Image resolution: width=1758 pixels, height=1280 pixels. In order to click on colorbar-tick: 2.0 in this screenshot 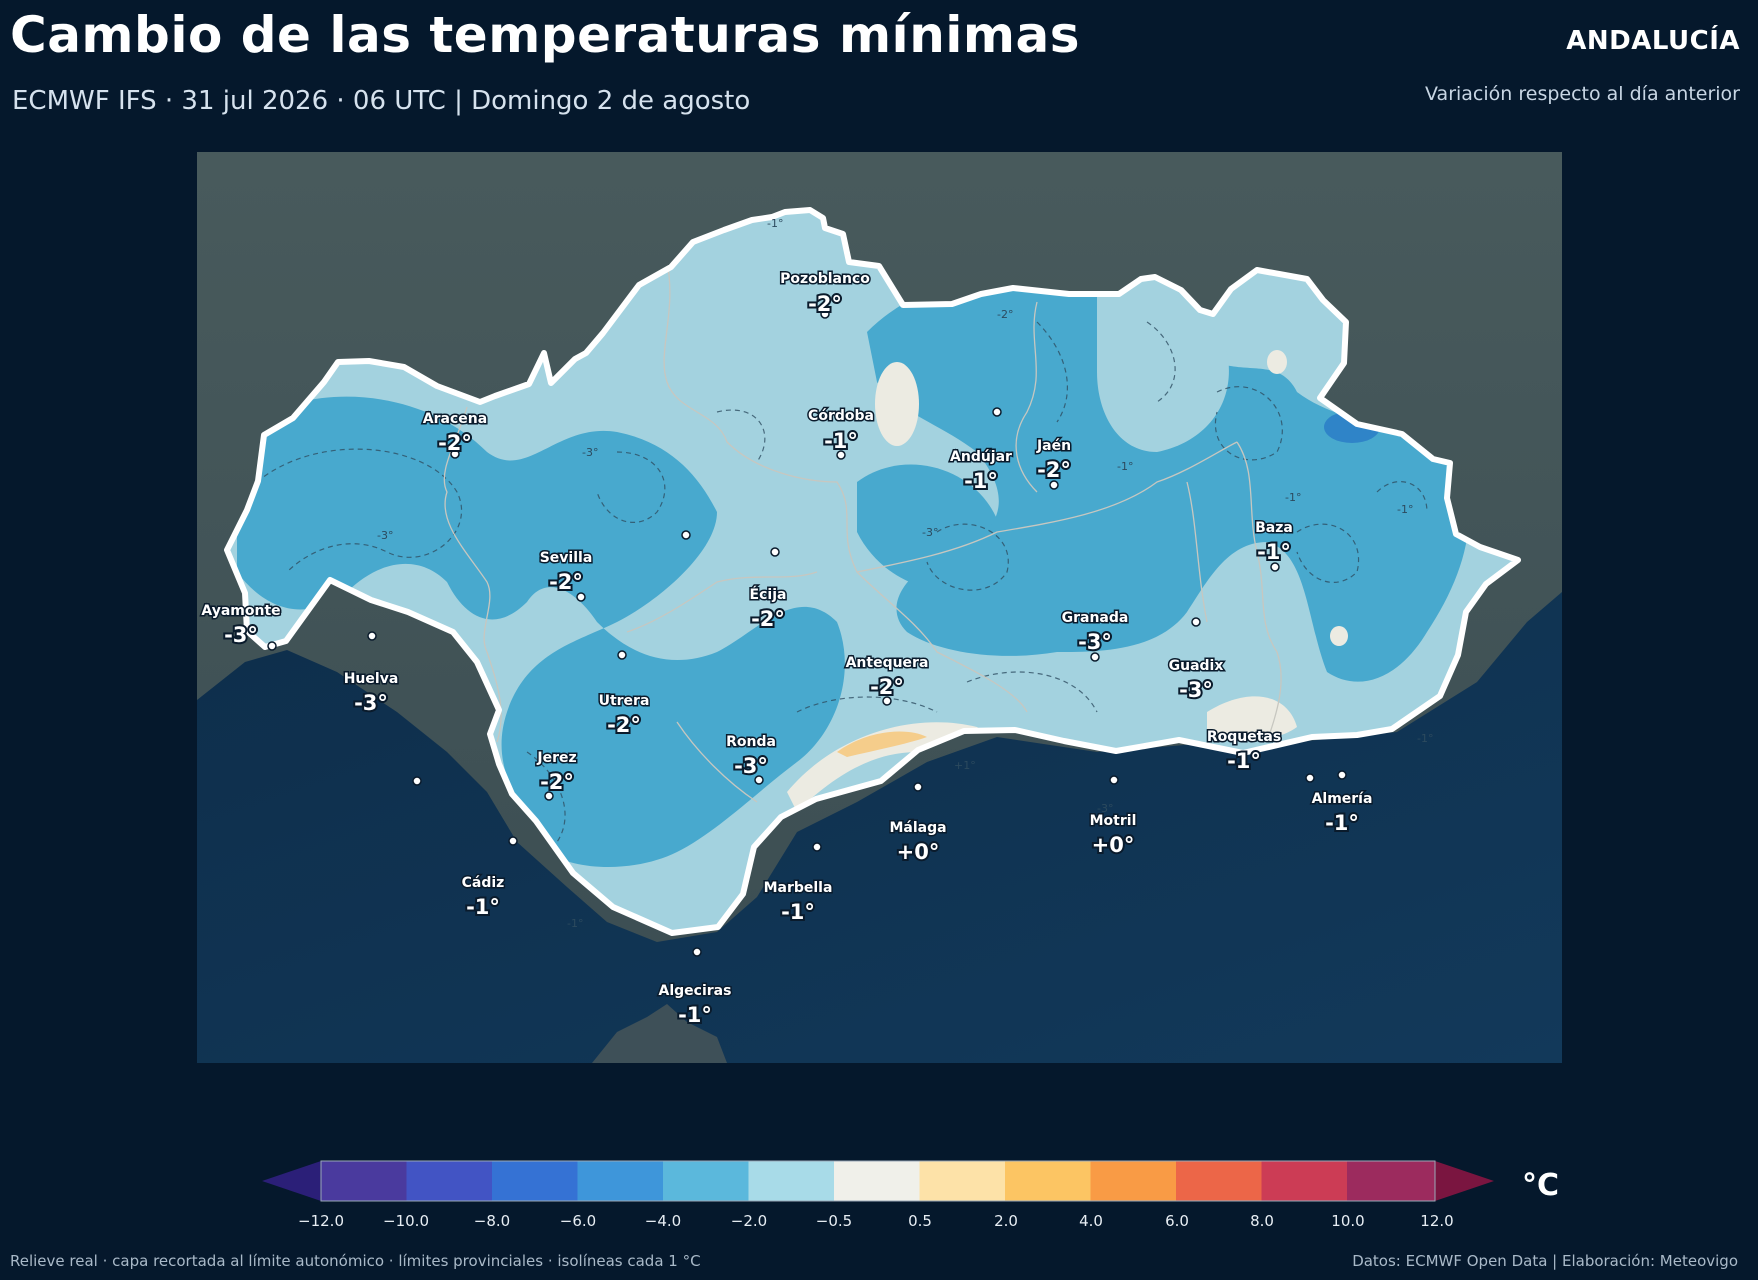, I will do `click(1006, 1221)`.